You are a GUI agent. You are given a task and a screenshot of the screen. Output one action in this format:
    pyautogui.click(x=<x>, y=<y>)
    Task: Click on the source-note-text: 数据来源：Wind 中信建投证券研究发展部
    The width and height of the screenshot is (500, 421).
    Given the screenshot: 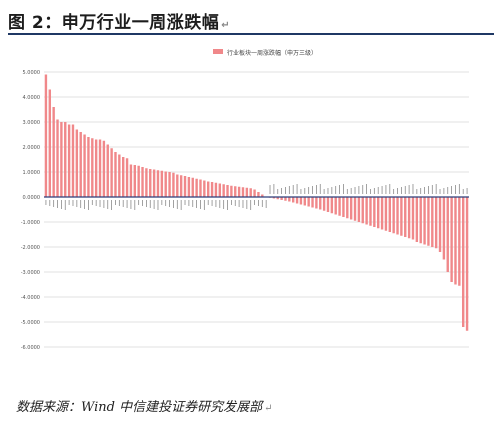 What is the action you would take?
    pyautogui.click(x=139, y=407)
    